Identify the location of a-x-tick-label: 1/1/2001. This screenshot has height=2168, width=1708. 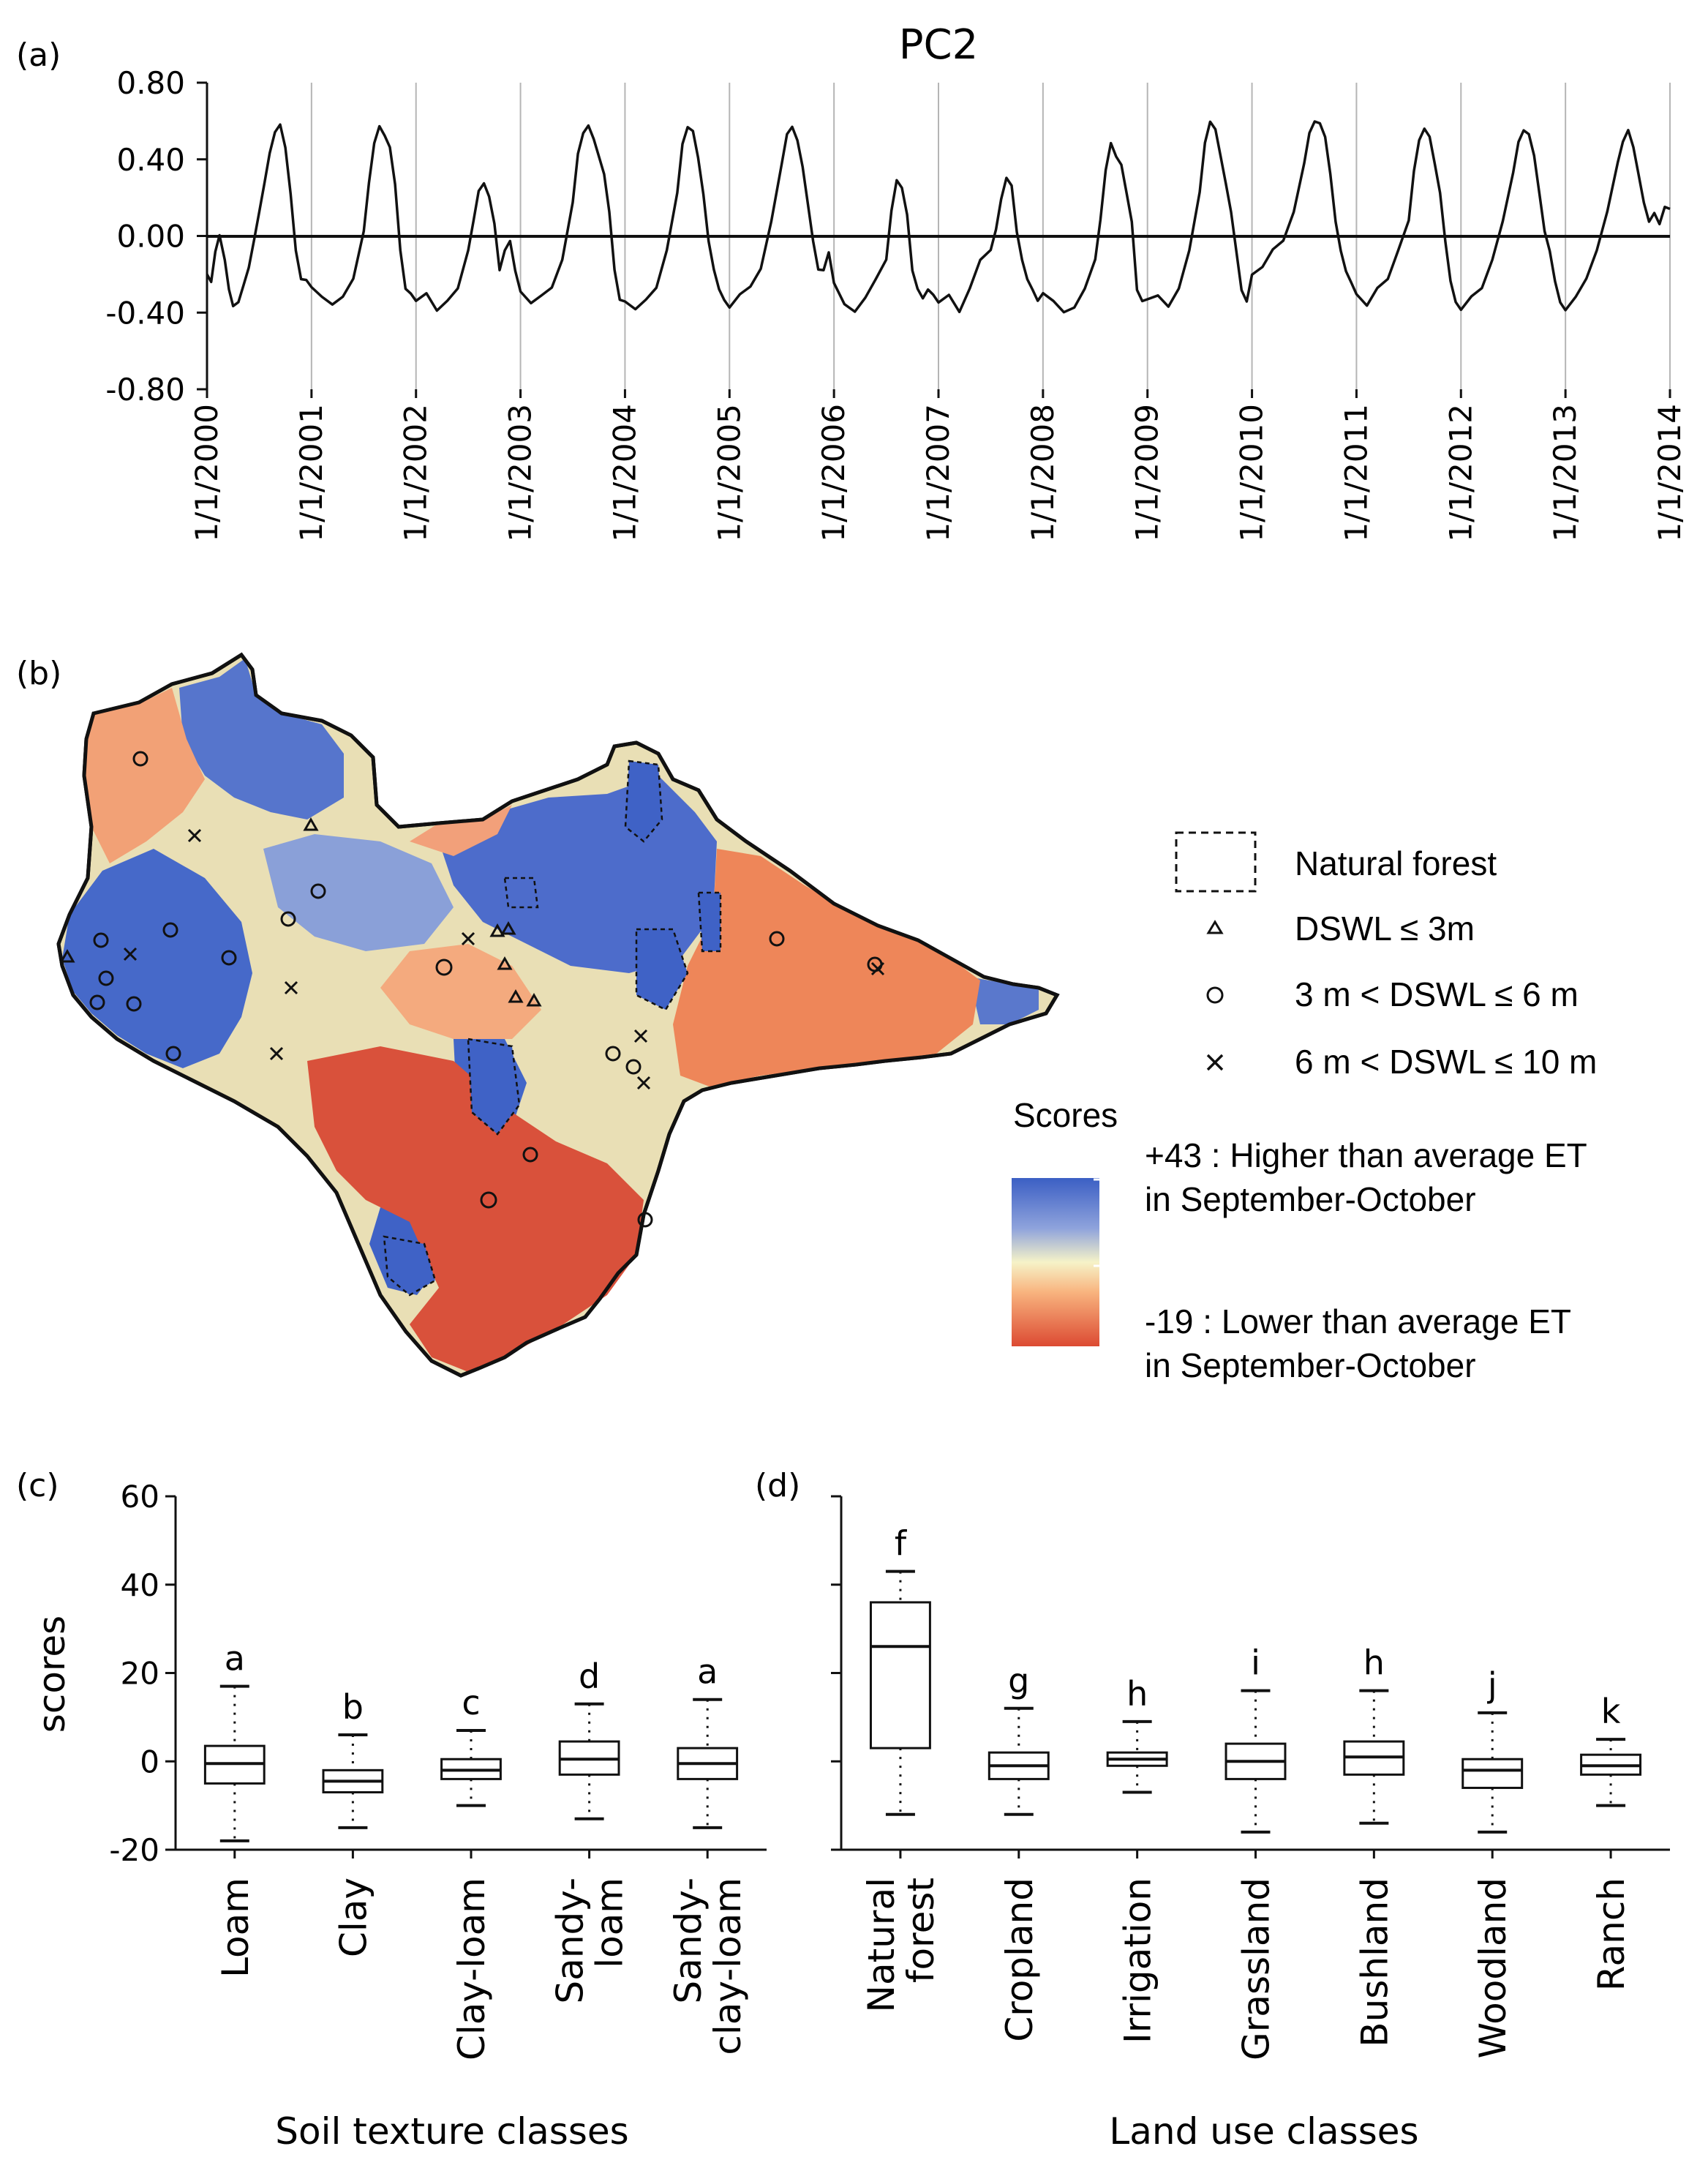
(311, 473).